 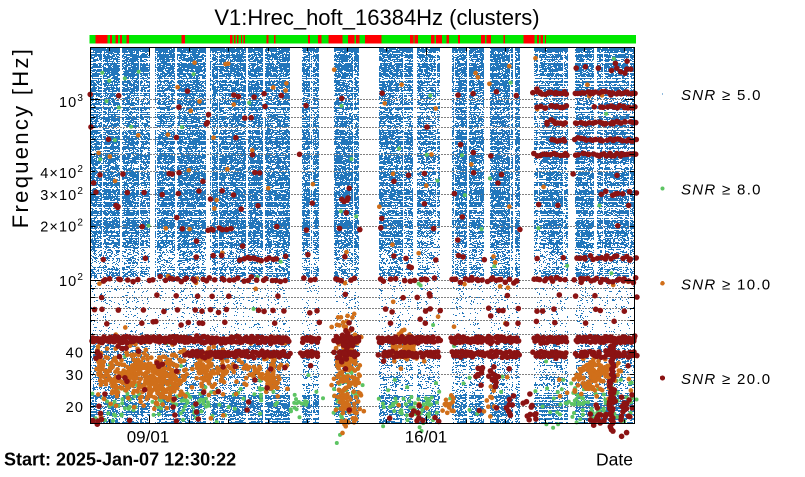 I want to click on svg-text:V1:Hrec_hoft_16384Hz (clusters: V1:Hrec_hoft_16384Hz (clusters), so click(x=376, y=17).